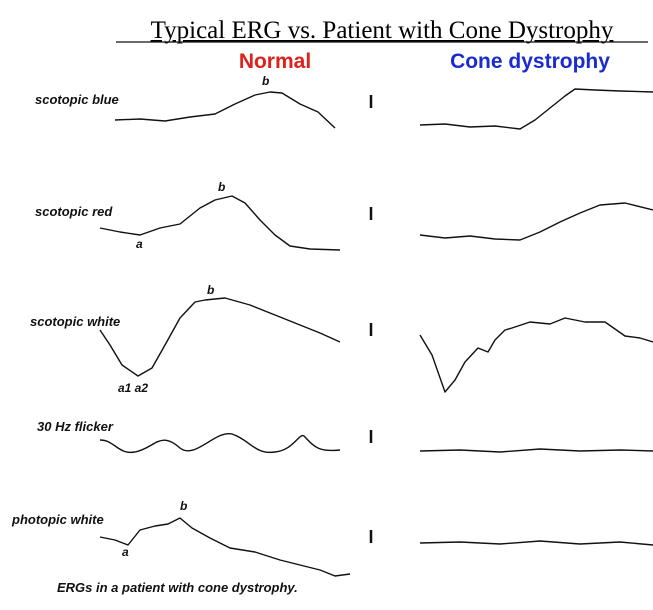 This screenshot has width=653, height=610. I want to click on column-header: Cone dystrophy, so click(530, 61).